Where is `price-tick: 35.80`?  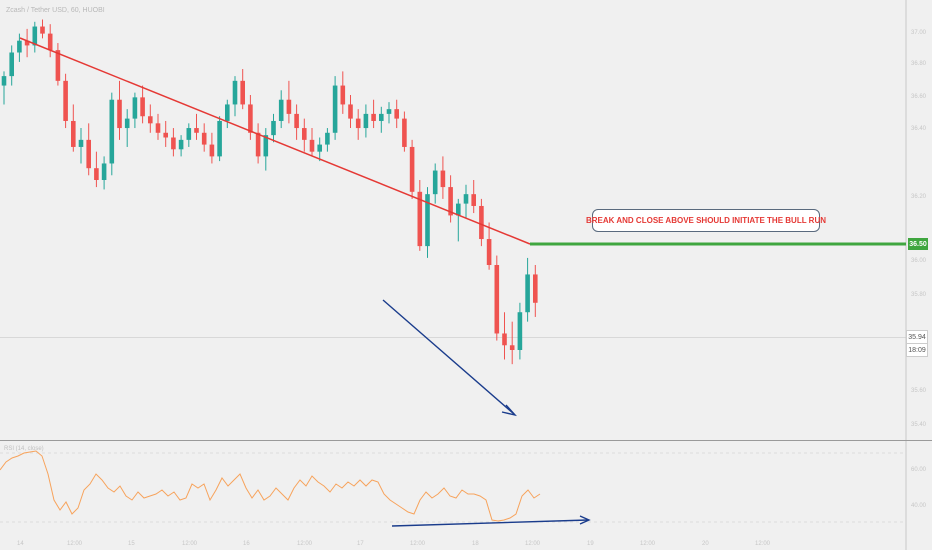 price-tick: 35.80 is located at coordinates (919, 295).